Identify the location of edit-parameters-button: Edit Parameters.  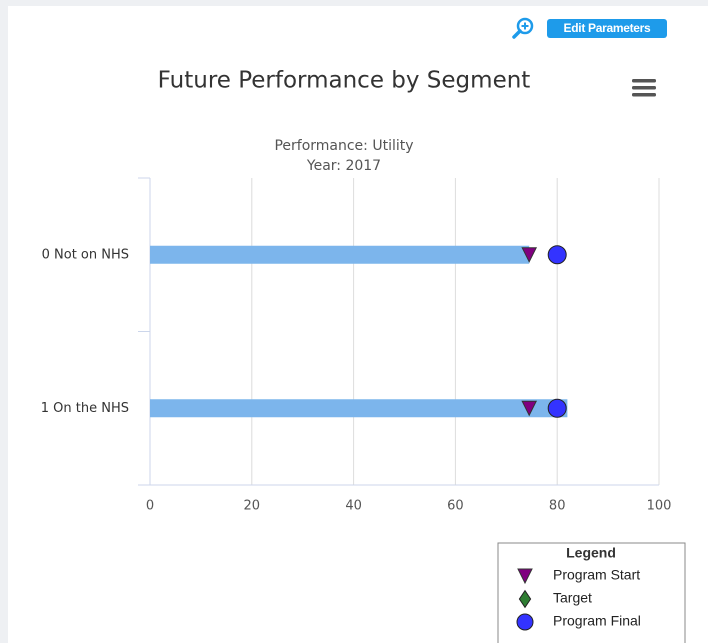
(607, 28).